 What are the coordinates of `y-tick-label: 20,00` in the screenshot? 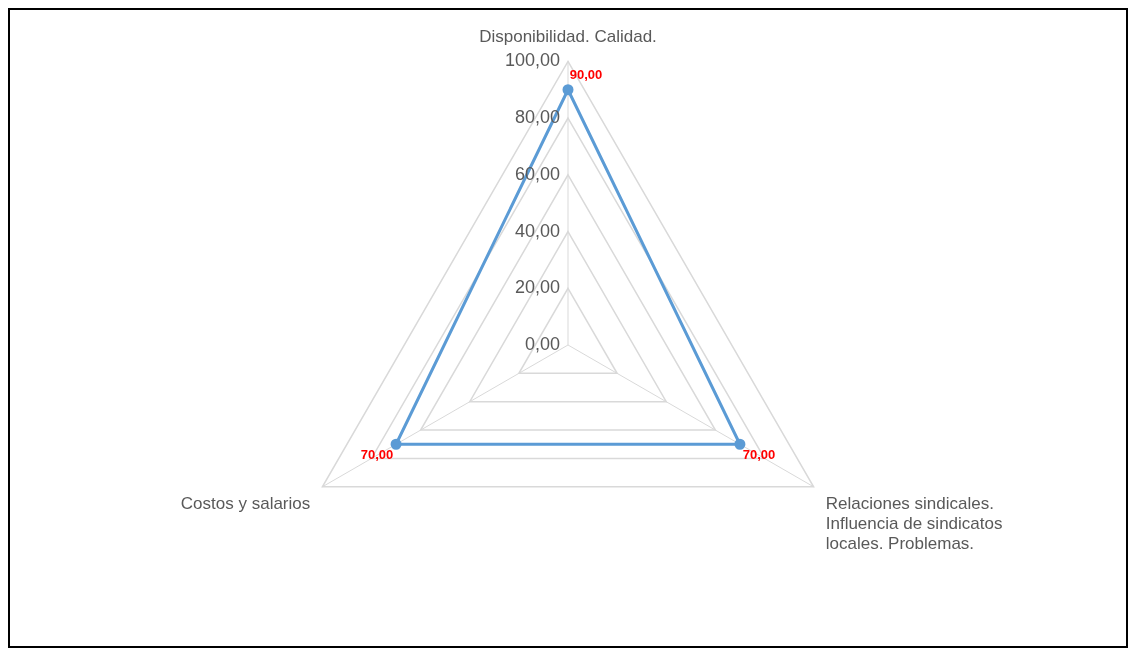 It's located at (537, 287).